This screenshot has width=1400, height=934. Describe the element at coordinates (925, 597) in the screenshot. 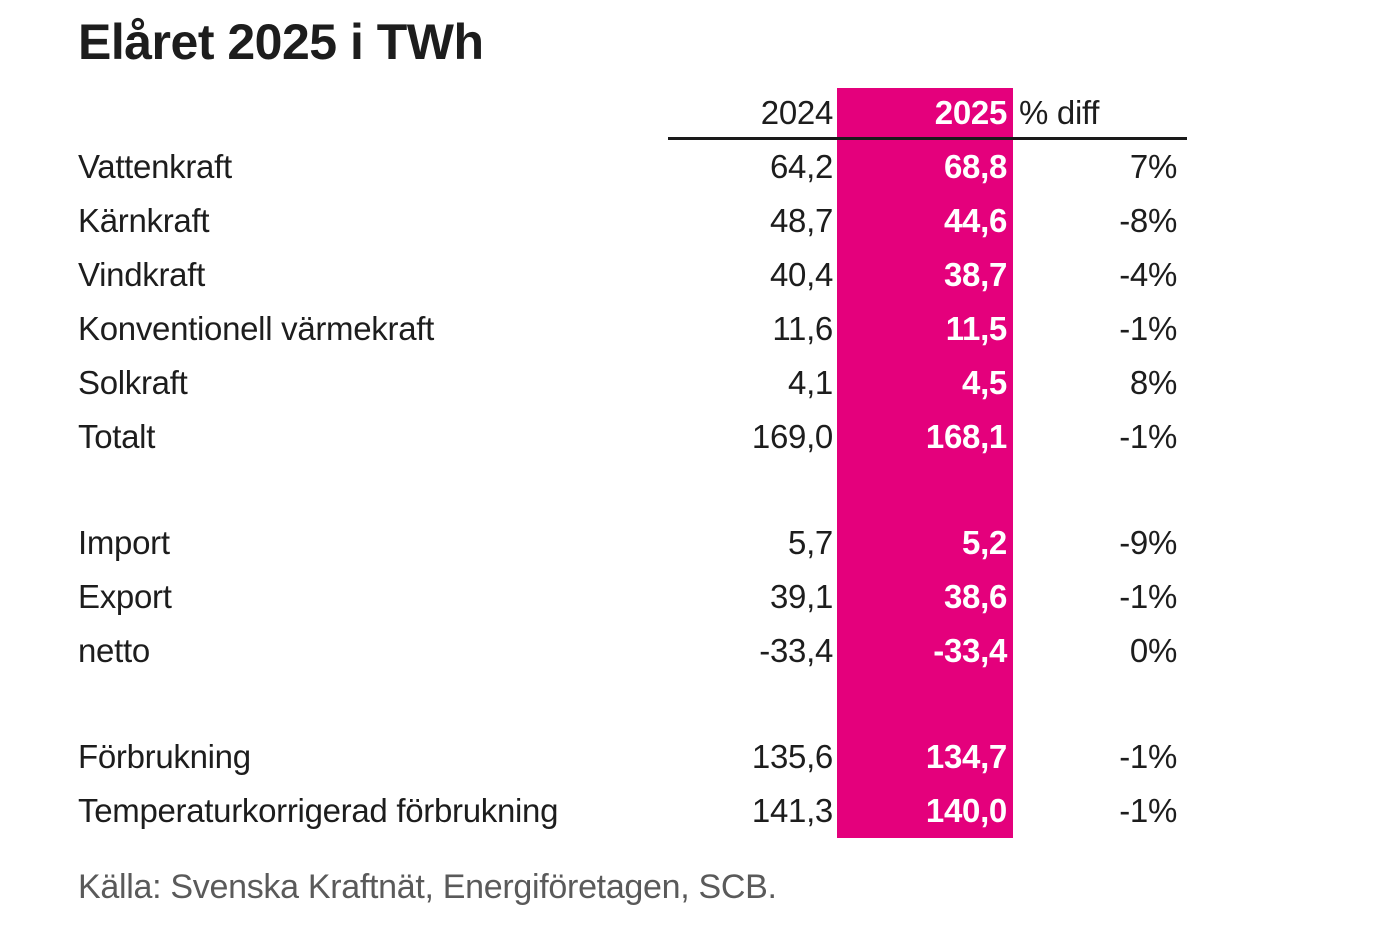

I see `value-2025: 38,6` at that location.